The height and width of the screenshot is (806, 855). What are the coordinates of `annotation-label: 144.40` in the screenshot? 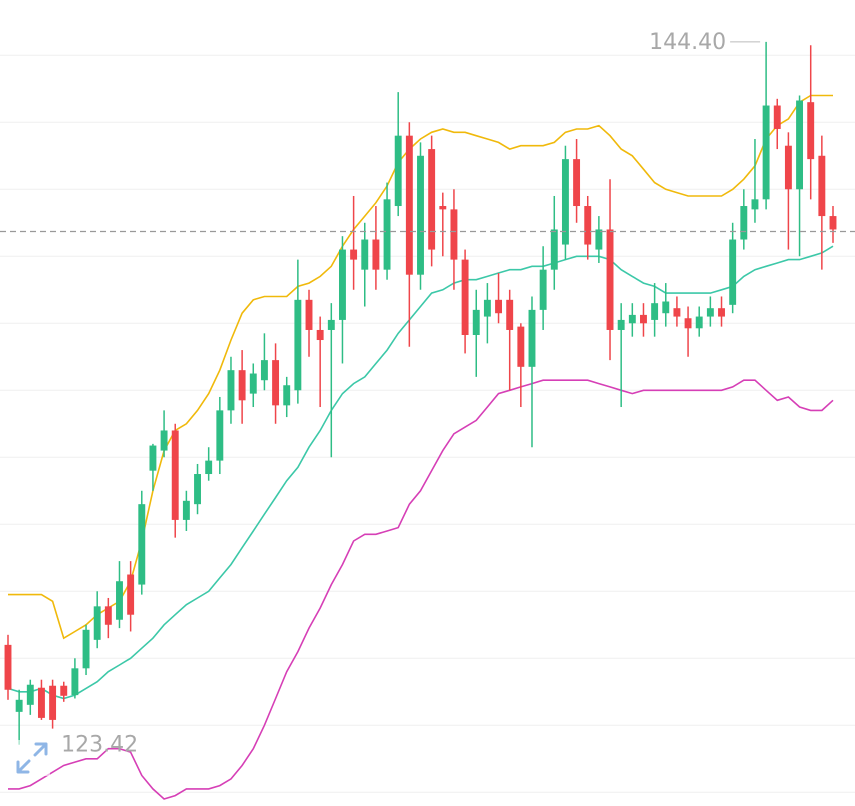 It's located at (687, 42).